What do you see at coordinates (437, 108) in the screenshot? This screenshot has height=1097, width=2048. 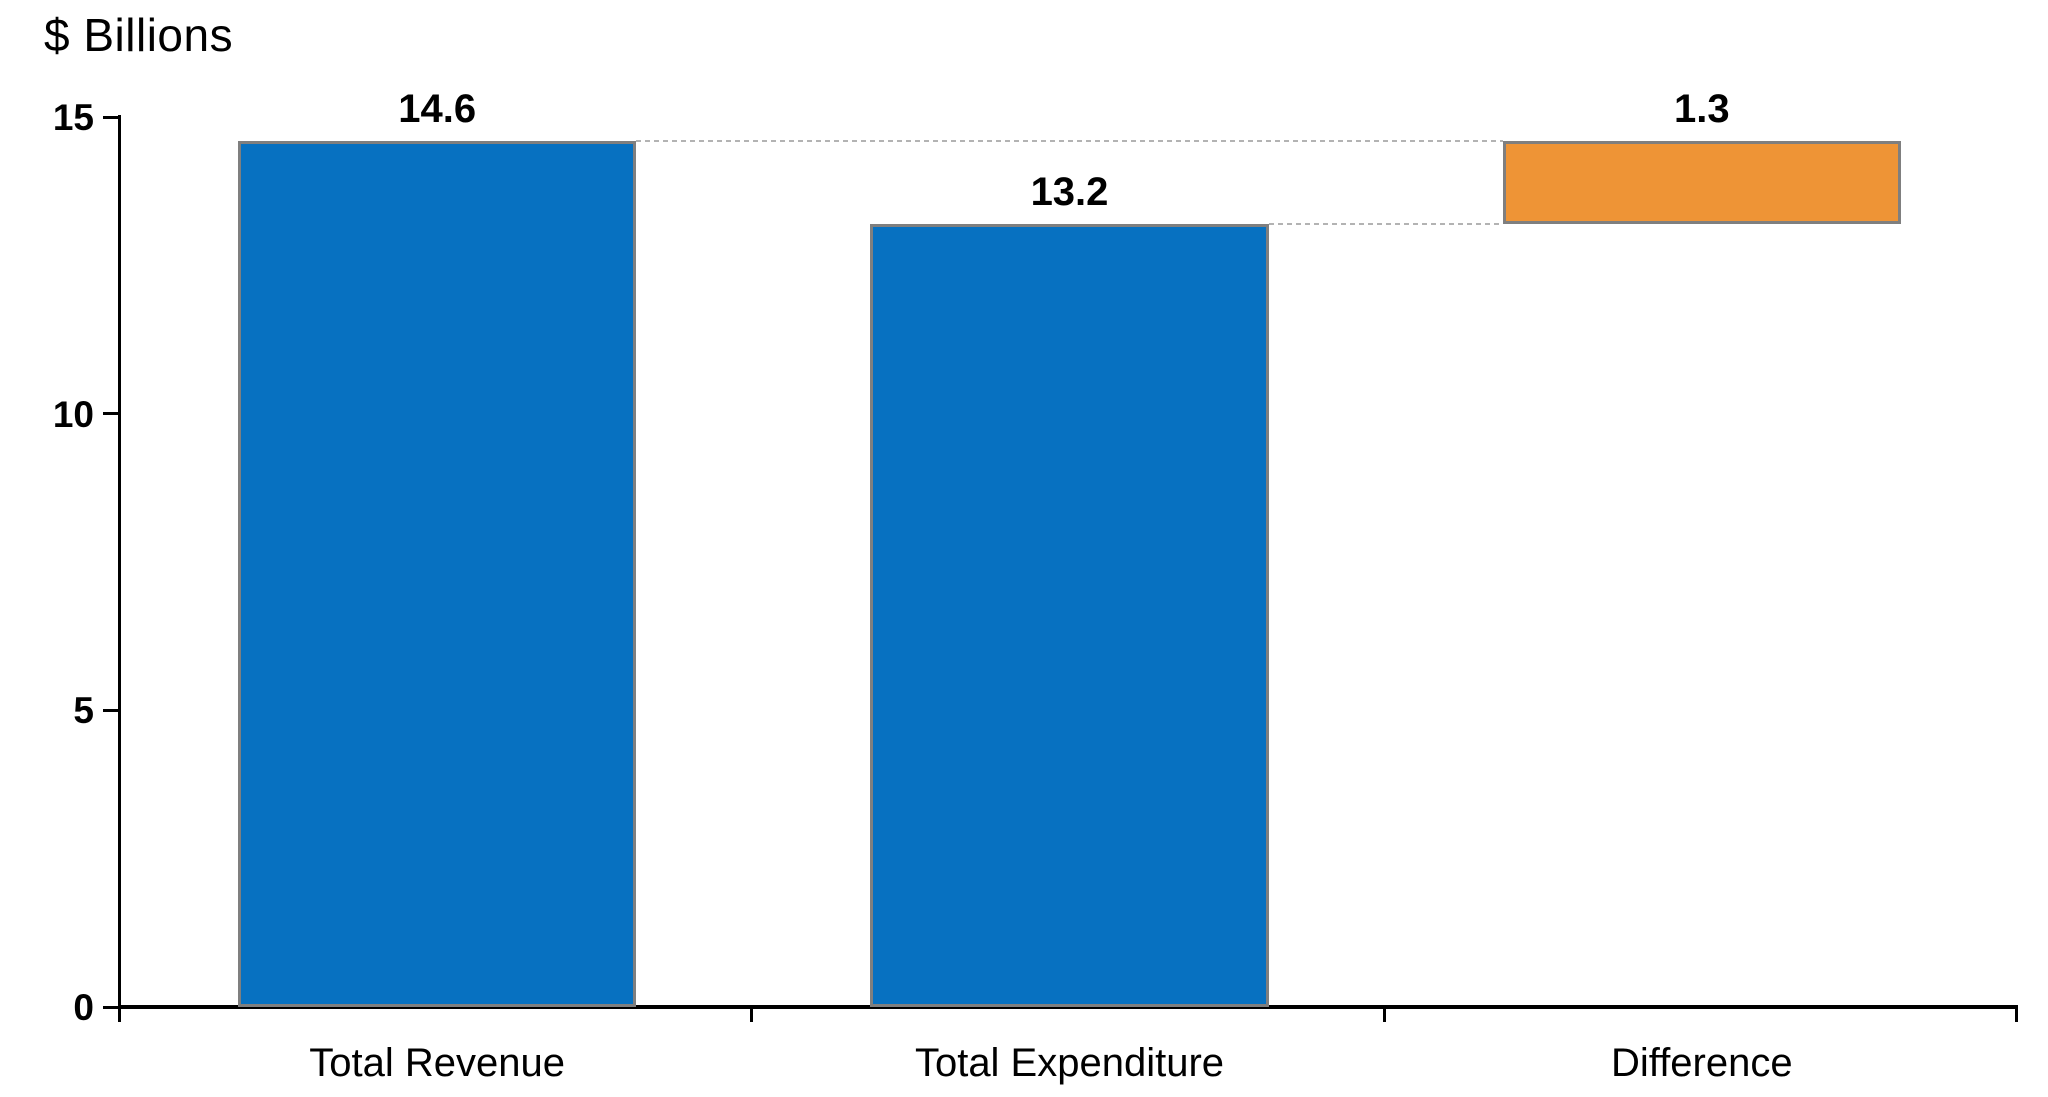 I see `data-label-total-revenue: 14.6` at bounding box center [437, 108].